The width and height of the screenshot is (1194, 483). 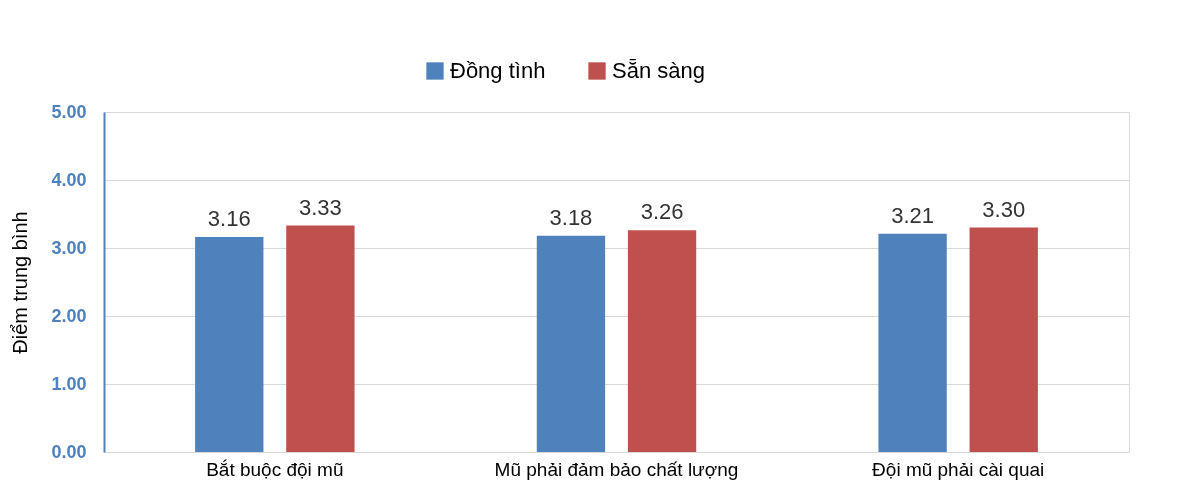 What do you see at coordinates (20, 282) in the screenshot?
I see `y-axis-title: Điểm trung bình` at bounding box center [20, 282].